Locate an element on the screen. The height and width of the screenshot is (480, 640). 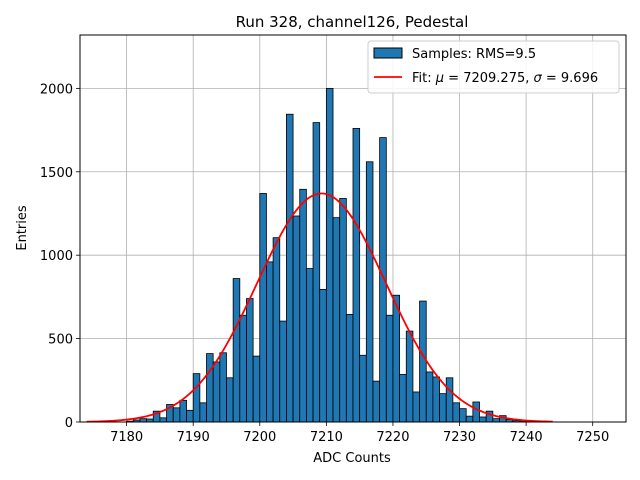
x-tick-label: 7240 is located at coordinates (526, 437).